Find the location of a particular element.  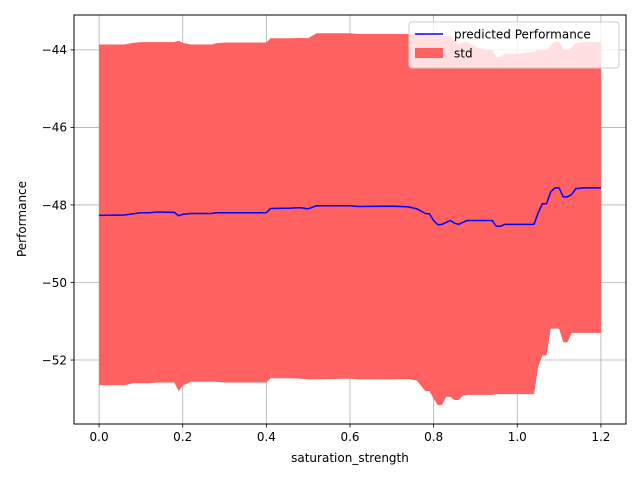

x-tick-label: 0.8 is located at coordinates (433, 437).